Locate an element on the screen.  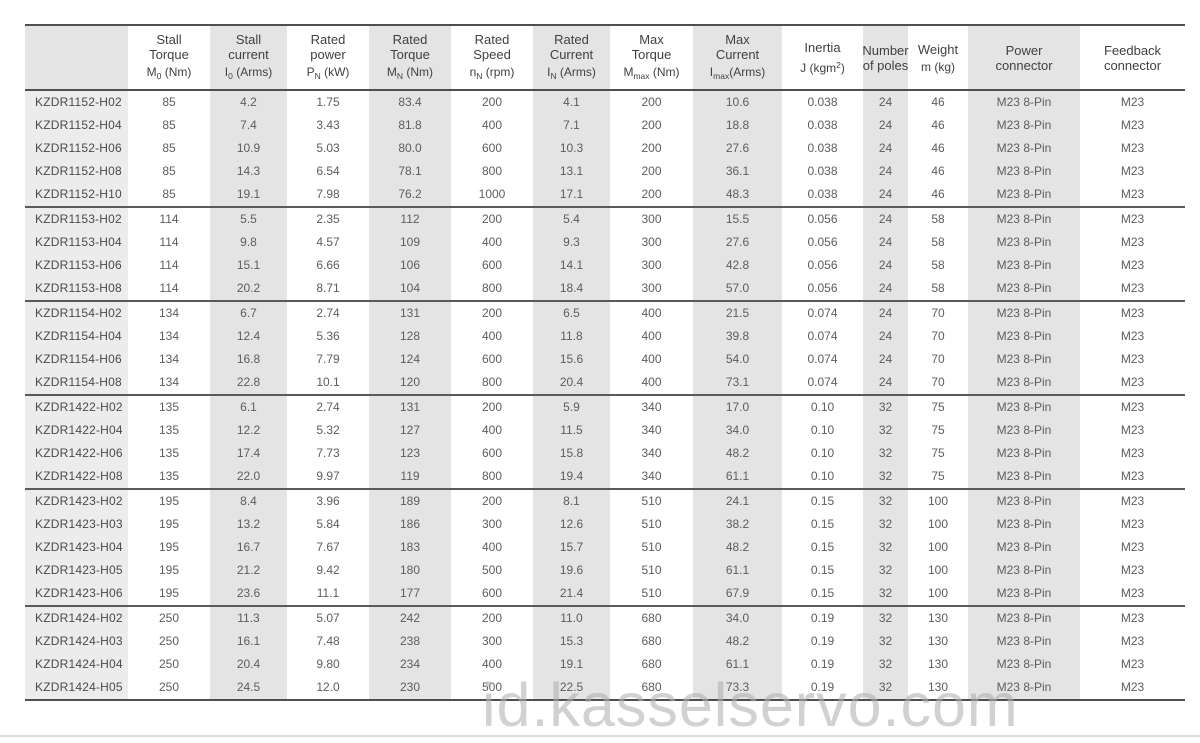
model-cell: KZDR1423-H06 is located at coordinates (76, 594).